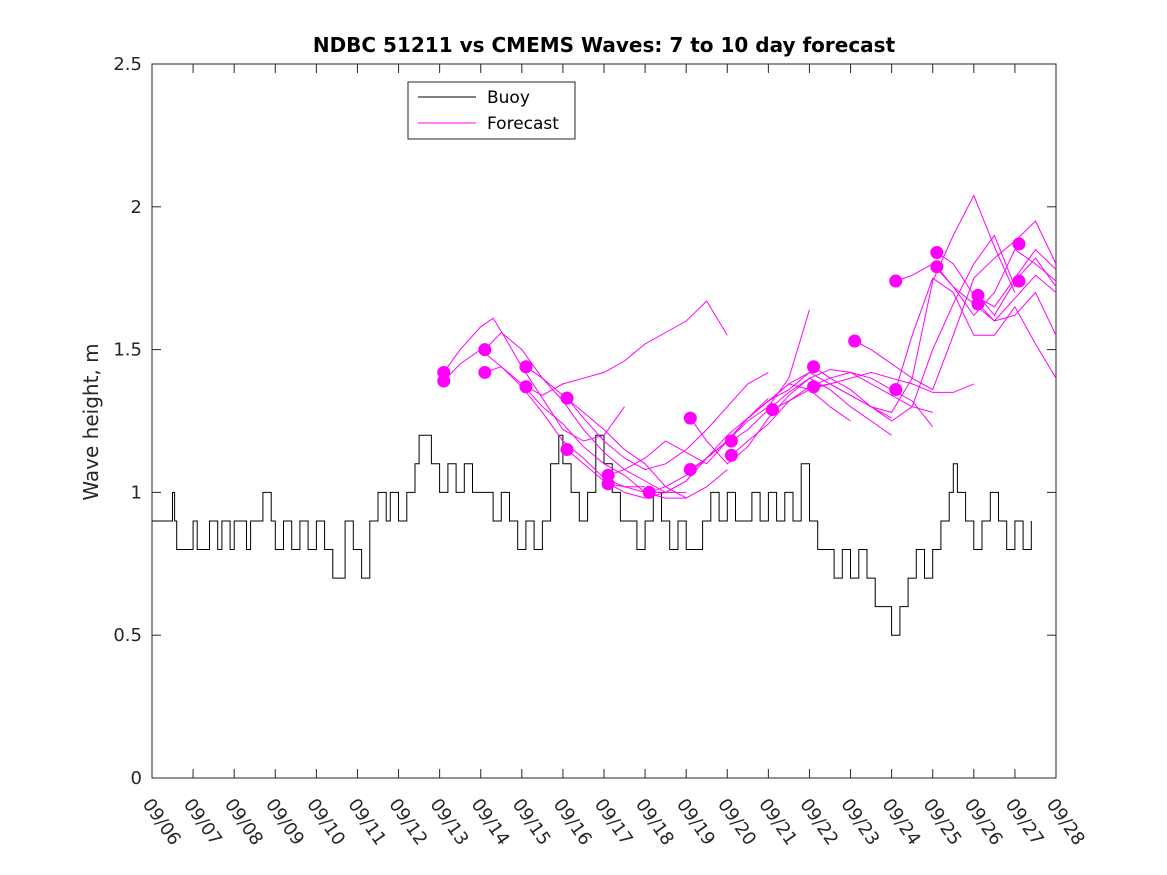 Image resolution: width=1167 pixels, height=875 pixels. Describe the element at coordinates (572, 822) in the screenshot. I see `x-tick-label: 09/16` at that location.